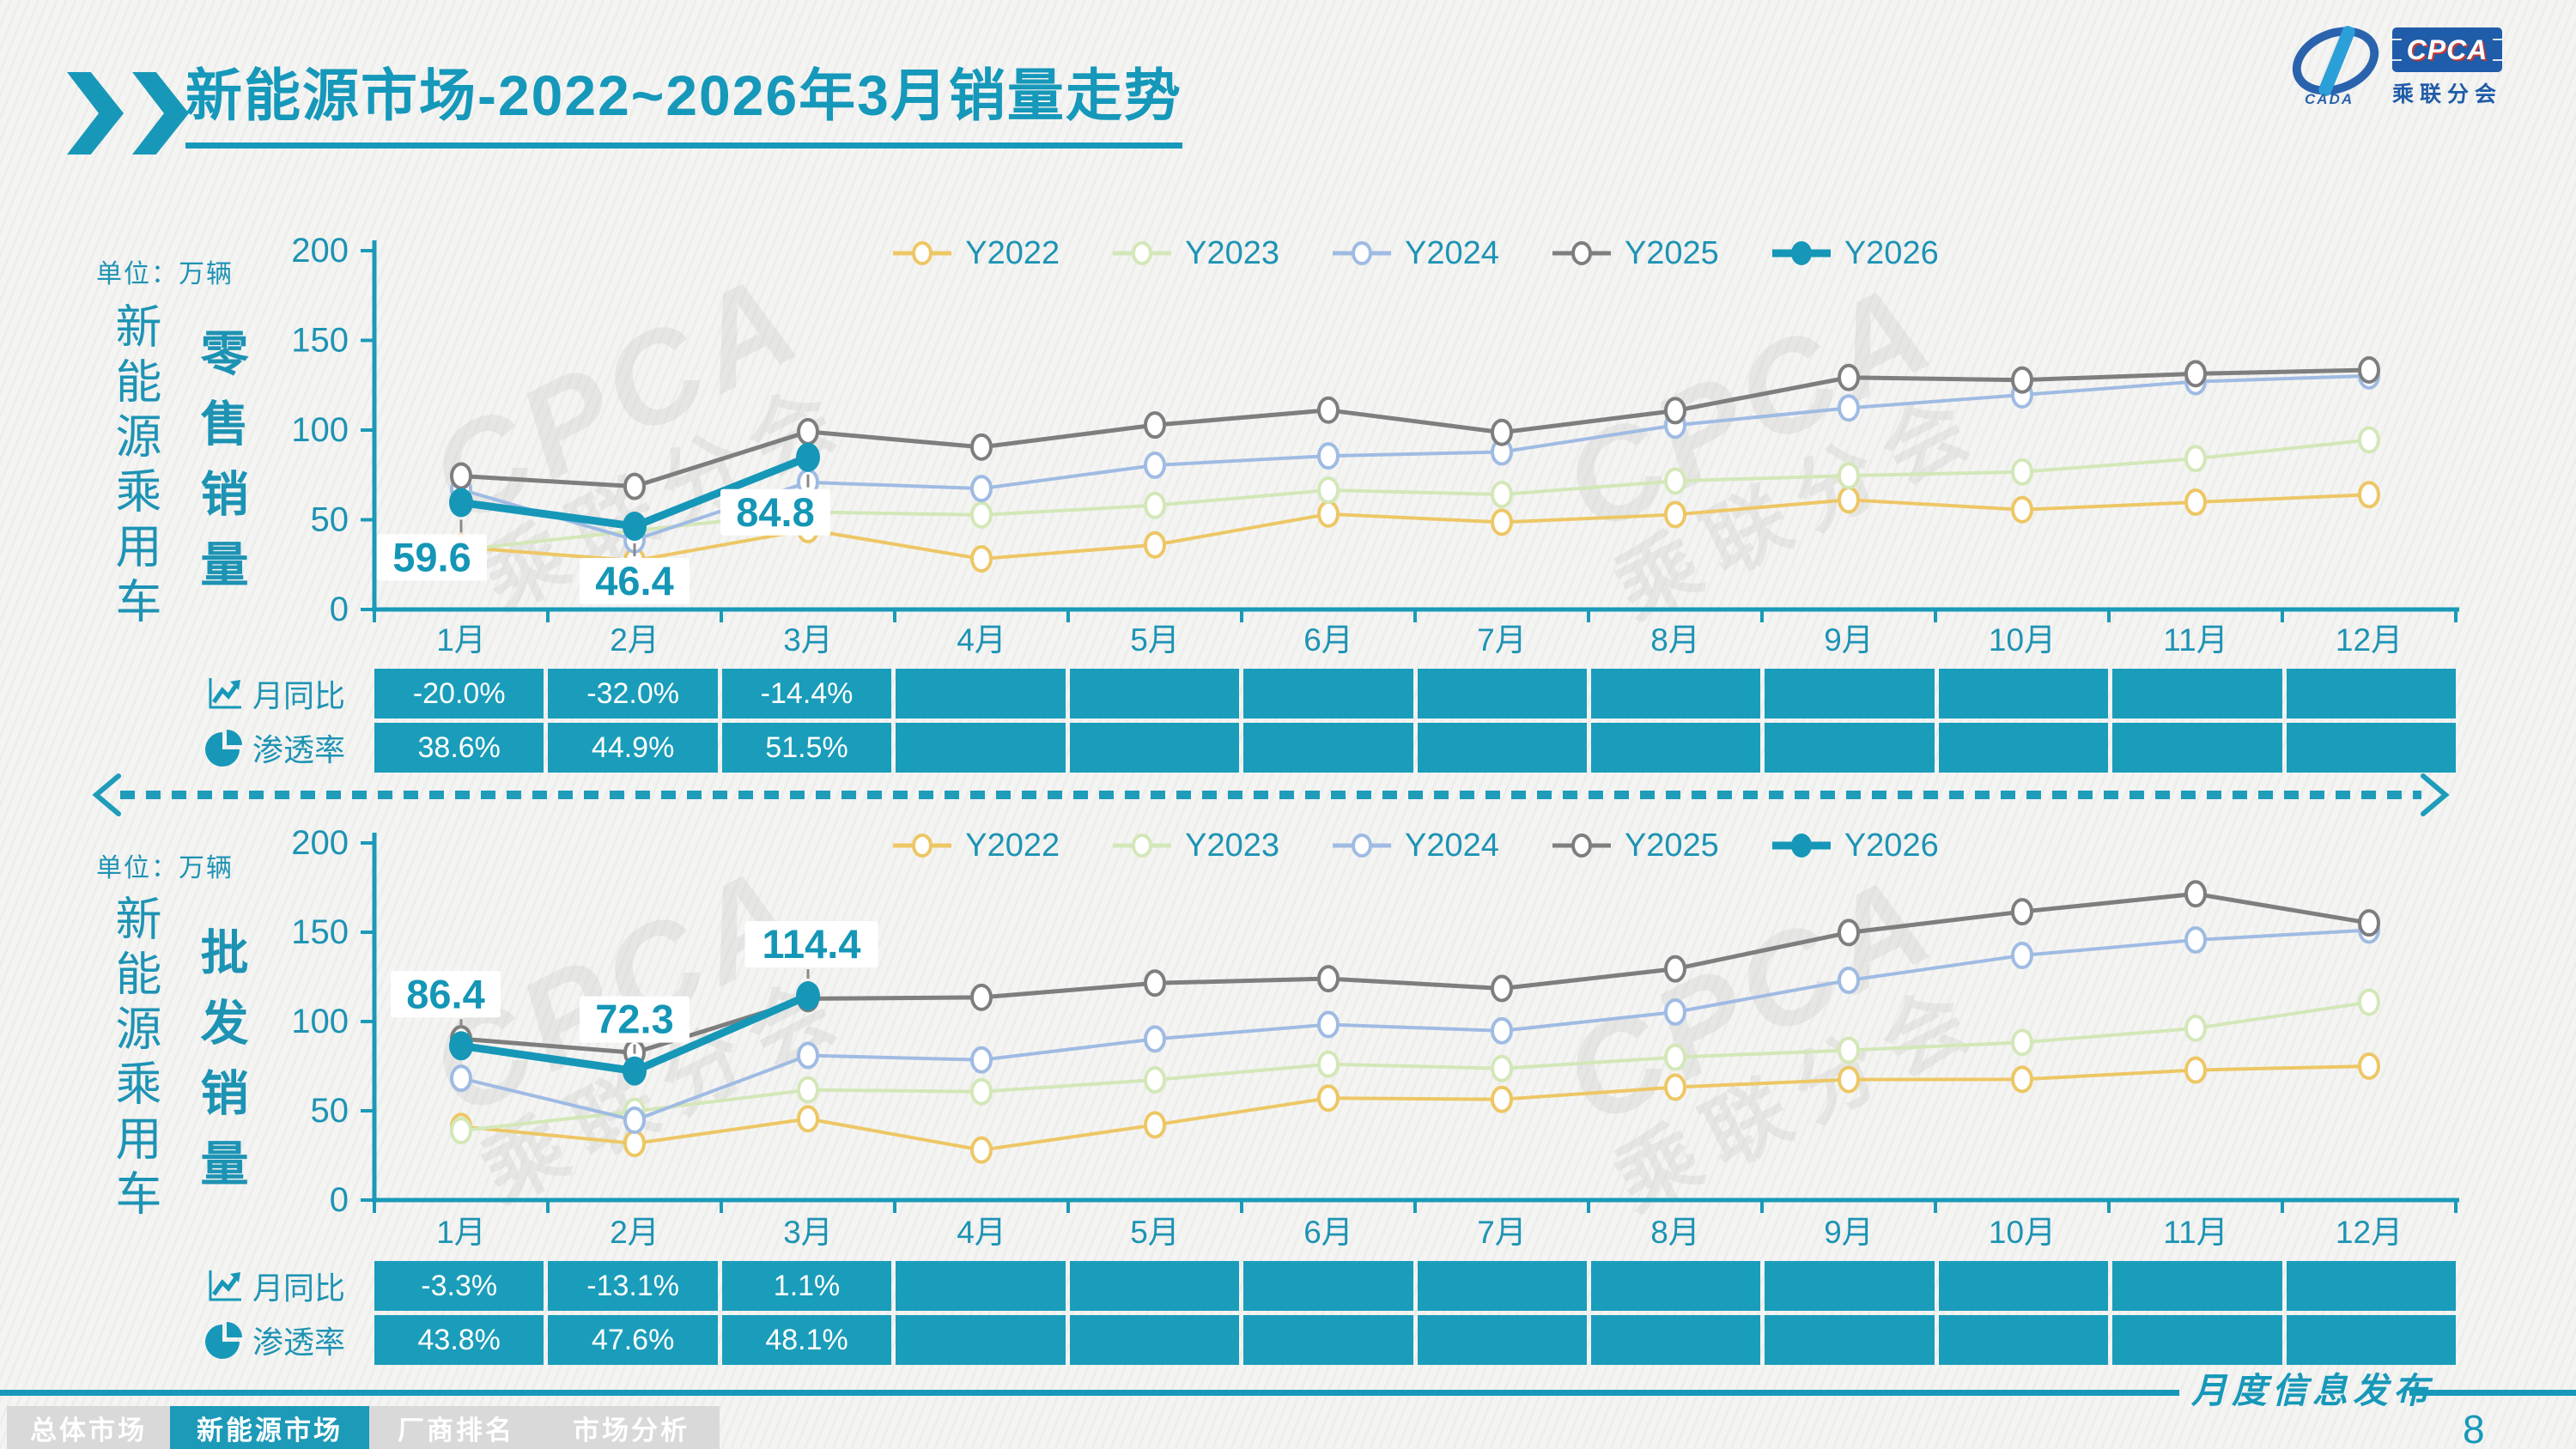 Image resolution: width=2576 pixels, height=1449 pixels. What do you see at coordinates (459, 1340) in the screenshot?
I see `渗透率-cell-1月: 43.8%` at bounding box center [459, 1340].